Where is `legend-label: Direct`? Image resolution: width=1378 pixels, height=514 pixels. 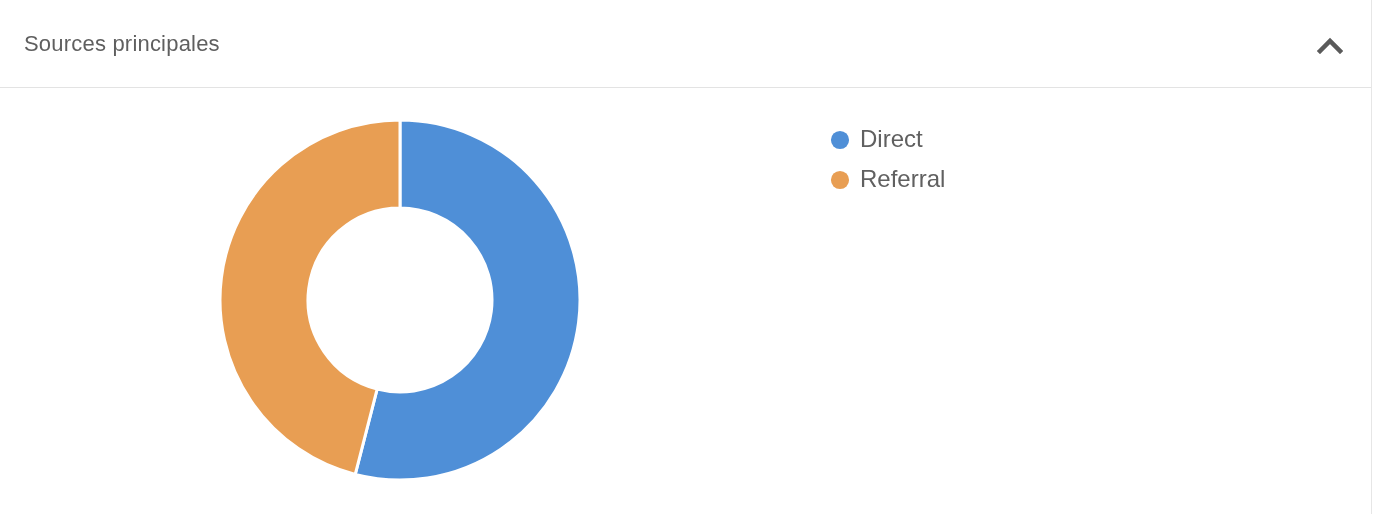 legend-label: Direct is located at coordinates (891, 138).